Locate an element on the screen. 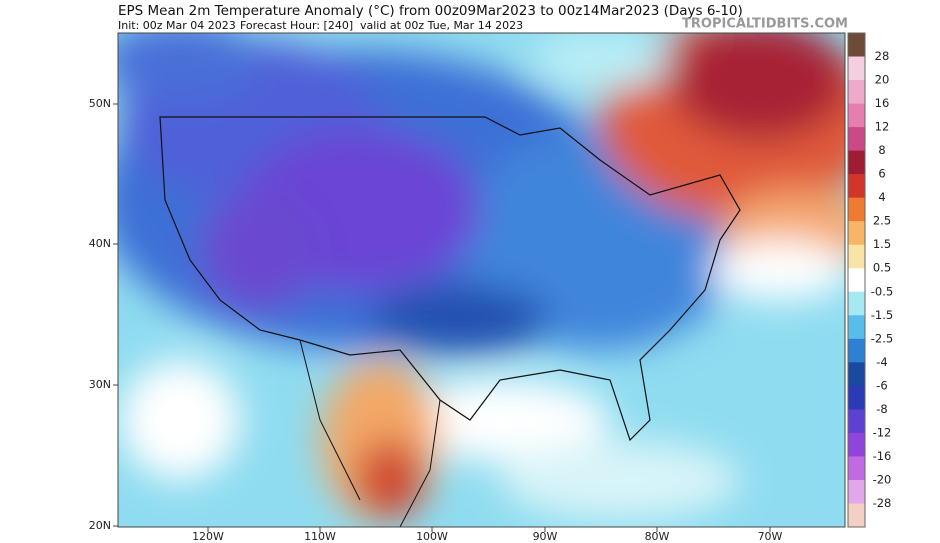 The height and width of the screenshot is (543, 940). latitude-labels: 50N 40N 30N 20N is located at coordinates (103, 314).